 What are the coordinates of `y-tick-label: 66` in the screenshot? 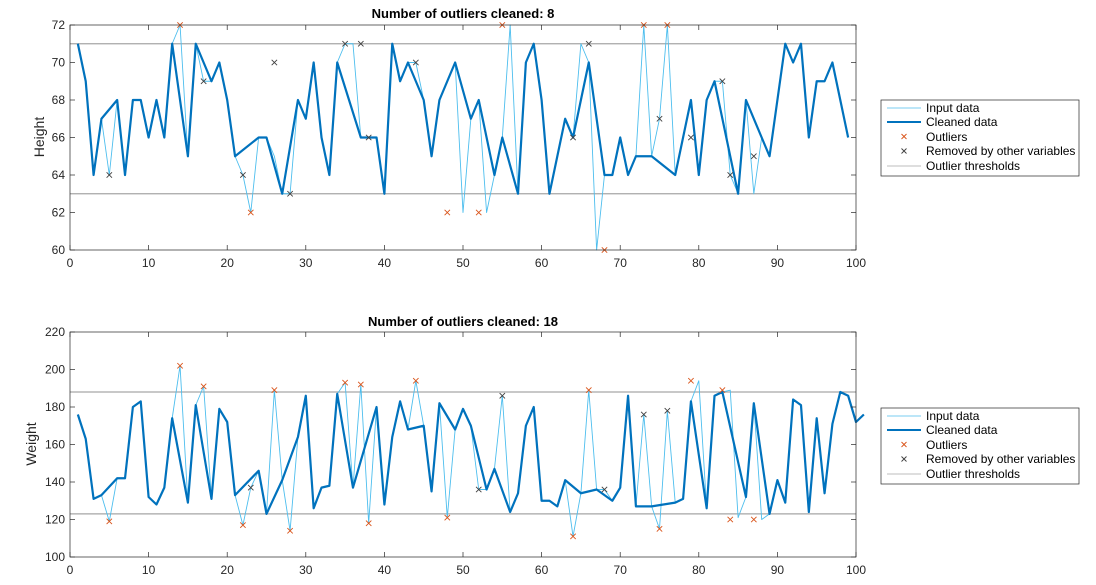 It's located at (59, 138).